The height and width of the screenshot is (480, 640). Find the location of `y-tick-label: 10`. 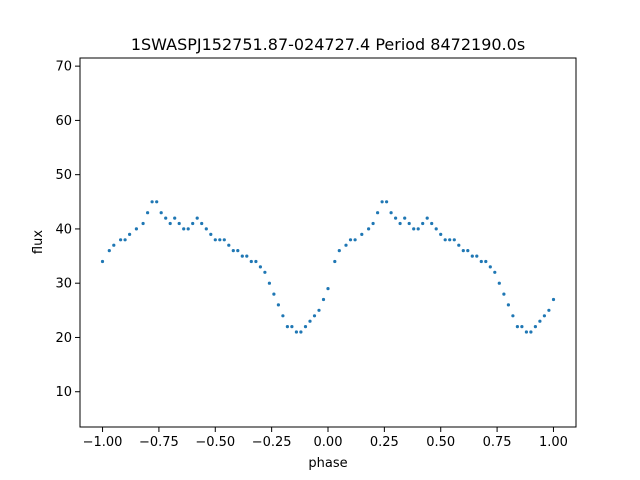

y-tick-label: 10 is located at coordinates (63, 392).